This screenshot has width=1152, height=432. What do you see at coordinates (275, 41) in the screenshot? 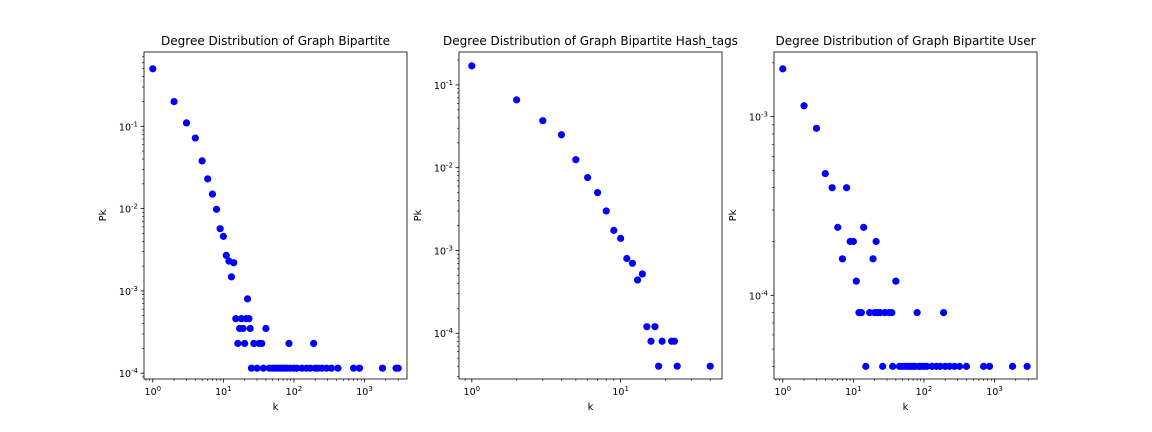
I see `chart-title: Degree Distribution of Graph Bipartite` at bounding box center [275, 41].